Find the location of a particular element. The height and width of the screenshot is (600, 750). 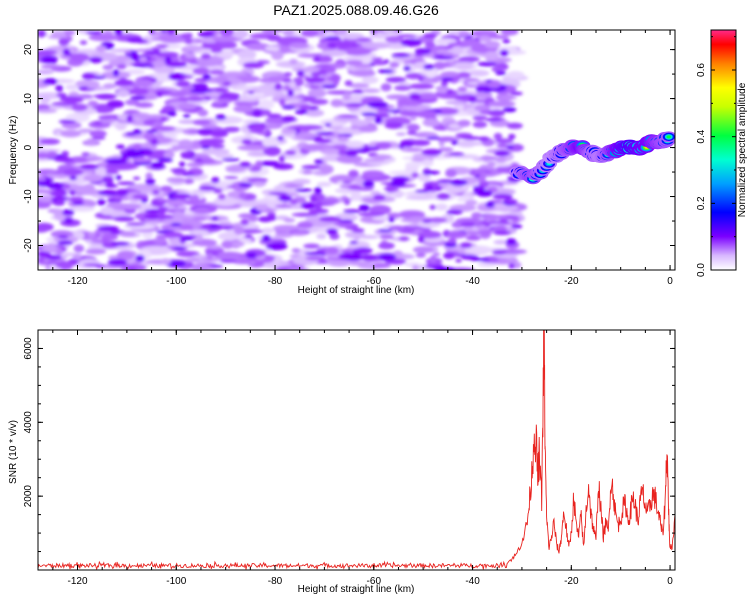

heatmap-signal-track is located at coordinates (592, 158).